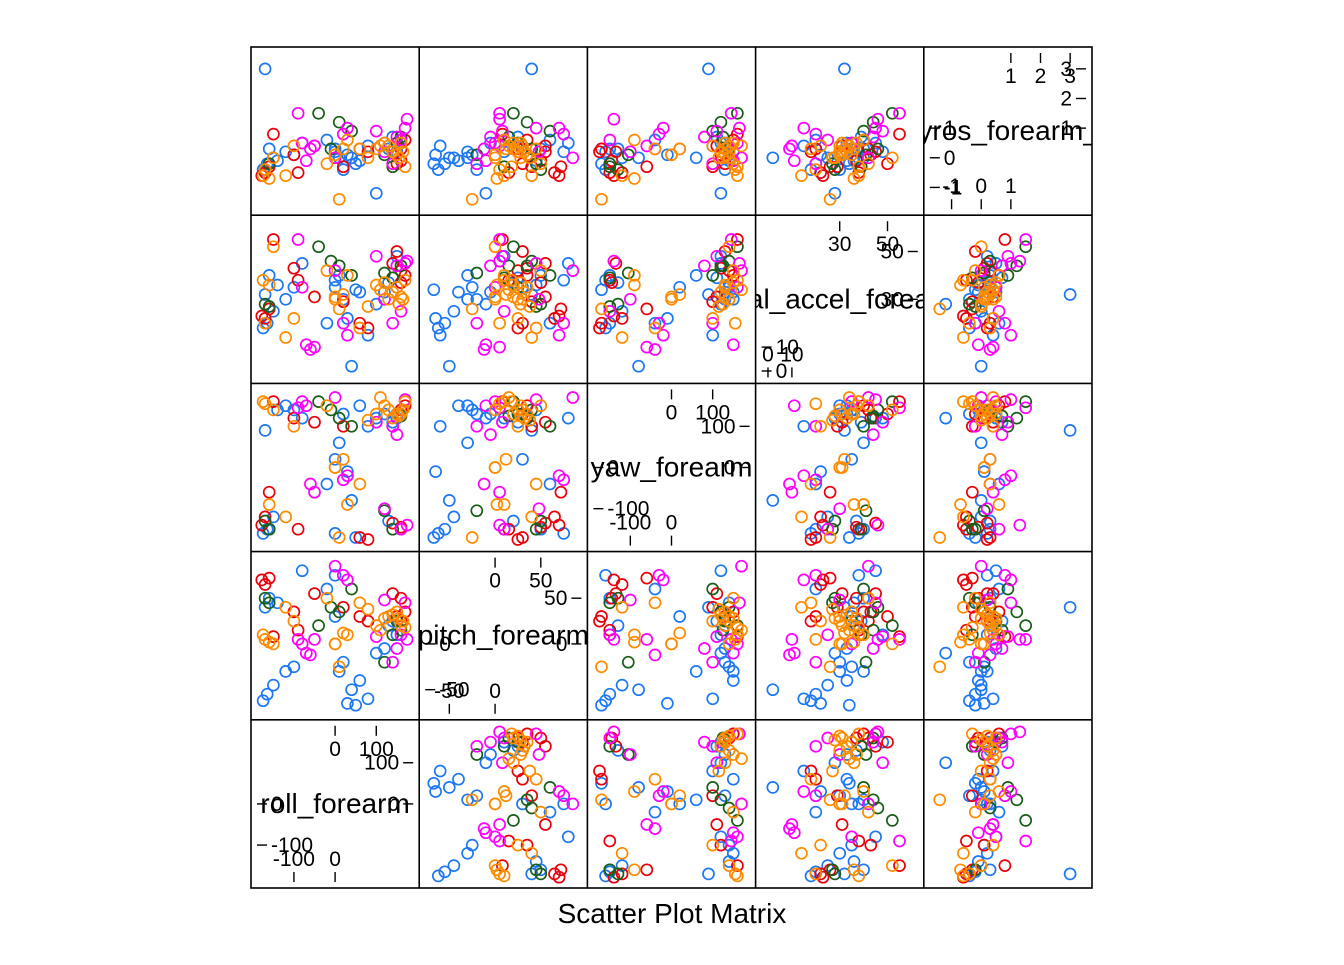 The width and height of the screenshot is (1344, 965). What do you see at coordinates (540, 581) in the screenshot?
I see `tick-label: 50` at bounding box center [540, 581].